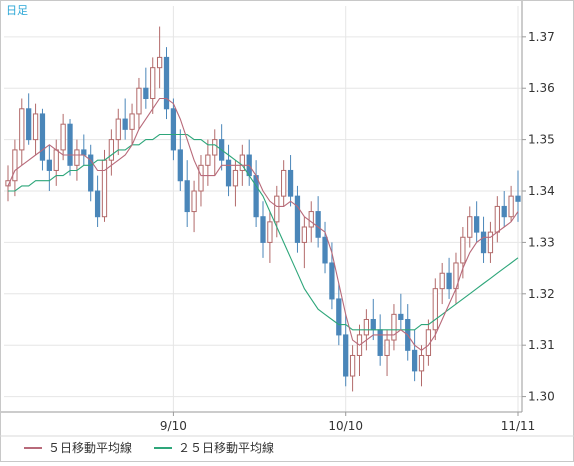 The height and width of the screenshot is (466, 574). What do you see at coordinates (345, 426) in the screenshot?
I see `x-tick-label: 10/10` at bounding box center [345, 426].